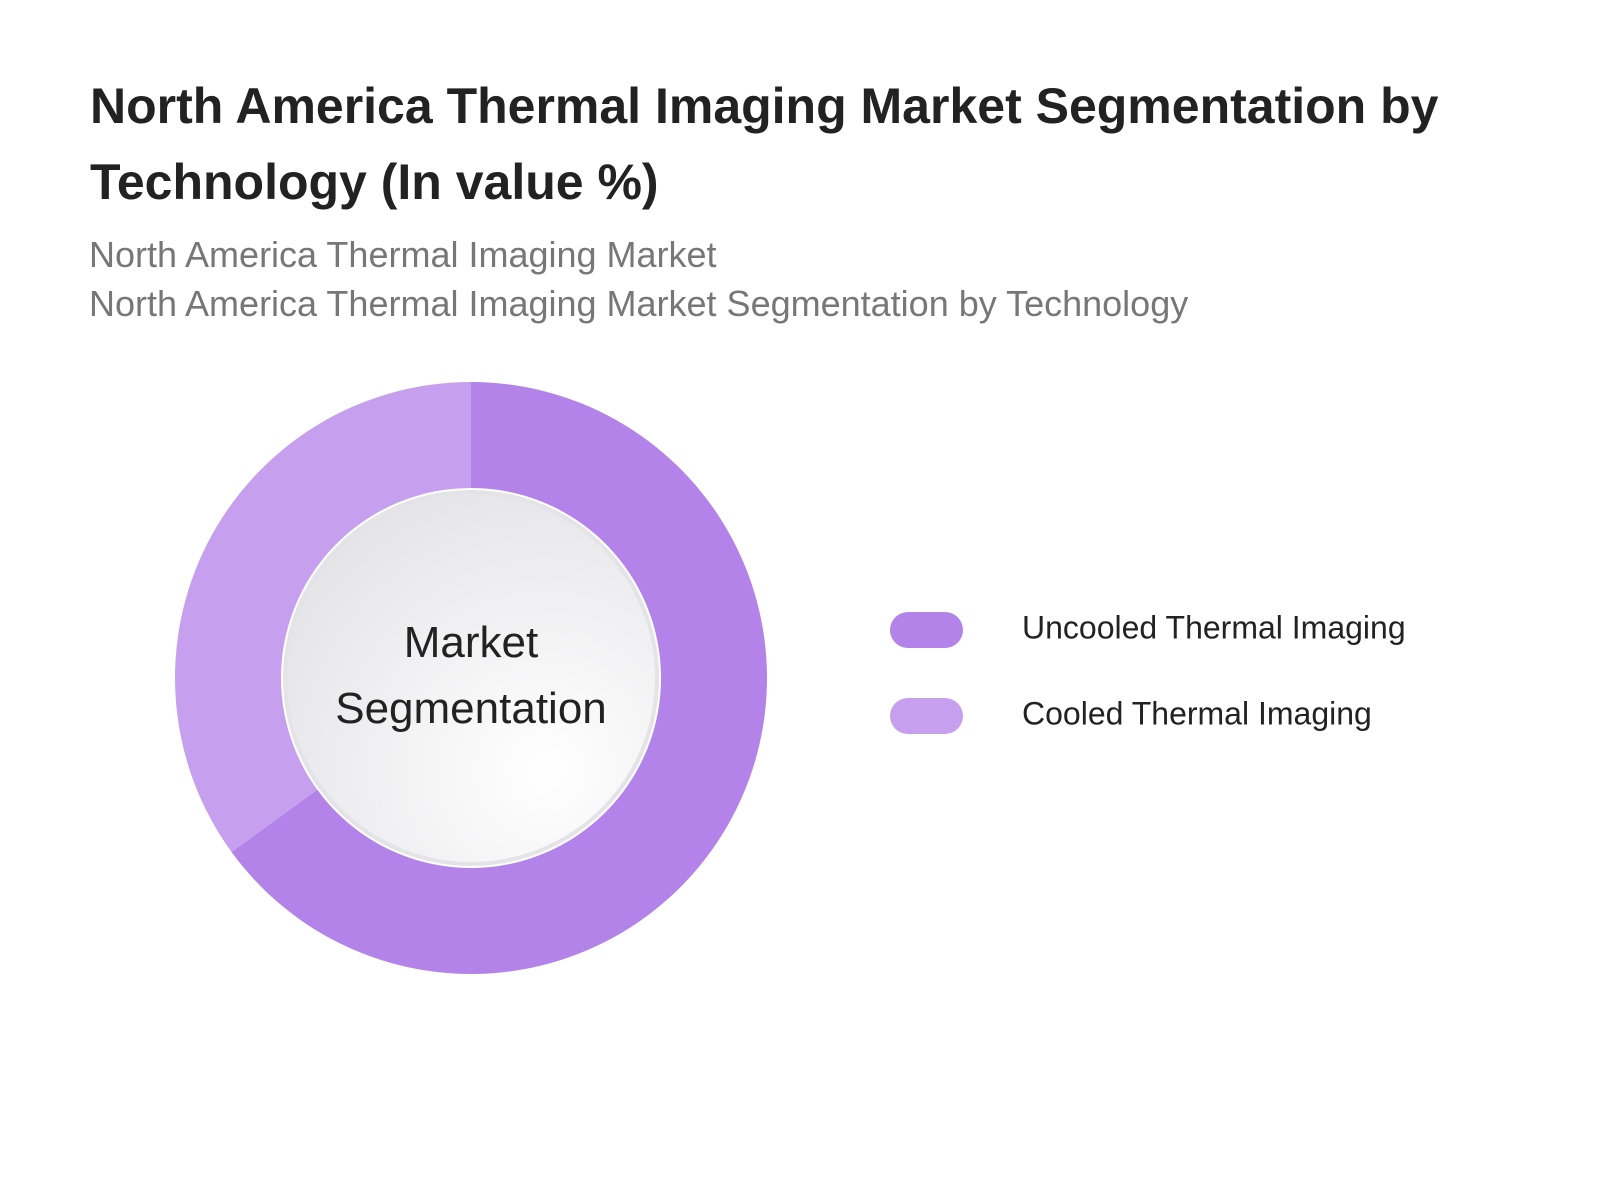  What do you see at coordinates (1214, 627) in the screenshot?
I see `legend-label: Uncooled Thermal Imaging` at bounding box center [1214, 627].